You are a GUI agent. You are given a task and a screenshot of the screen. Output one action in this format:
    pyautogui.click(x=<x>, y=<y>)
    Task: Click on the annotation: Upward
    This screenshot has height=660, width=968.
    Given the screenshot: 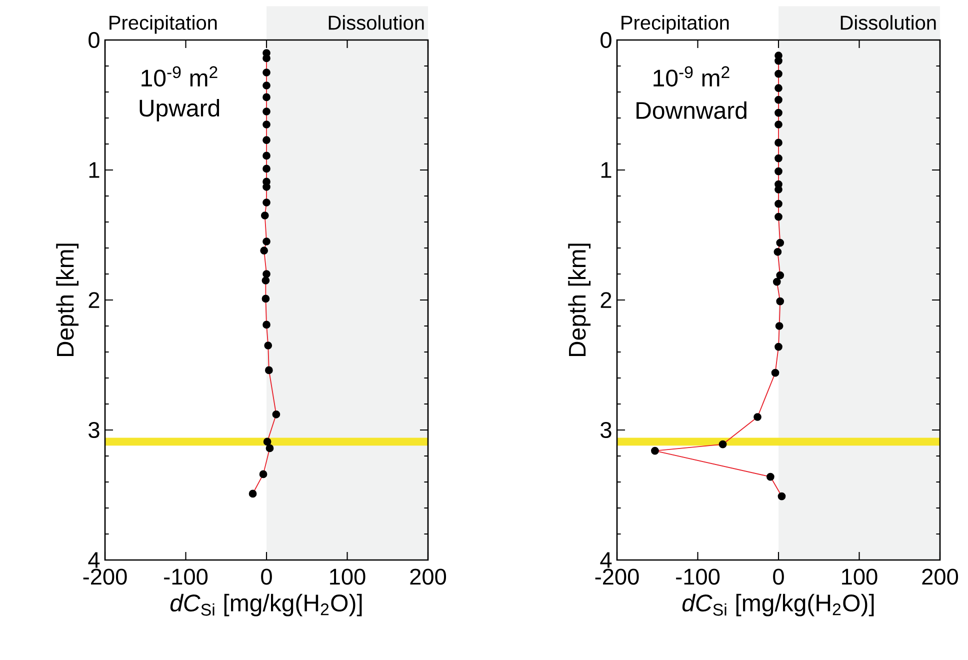 What is the action you would take?
    pyautogui.click(x=180, y=110)
    